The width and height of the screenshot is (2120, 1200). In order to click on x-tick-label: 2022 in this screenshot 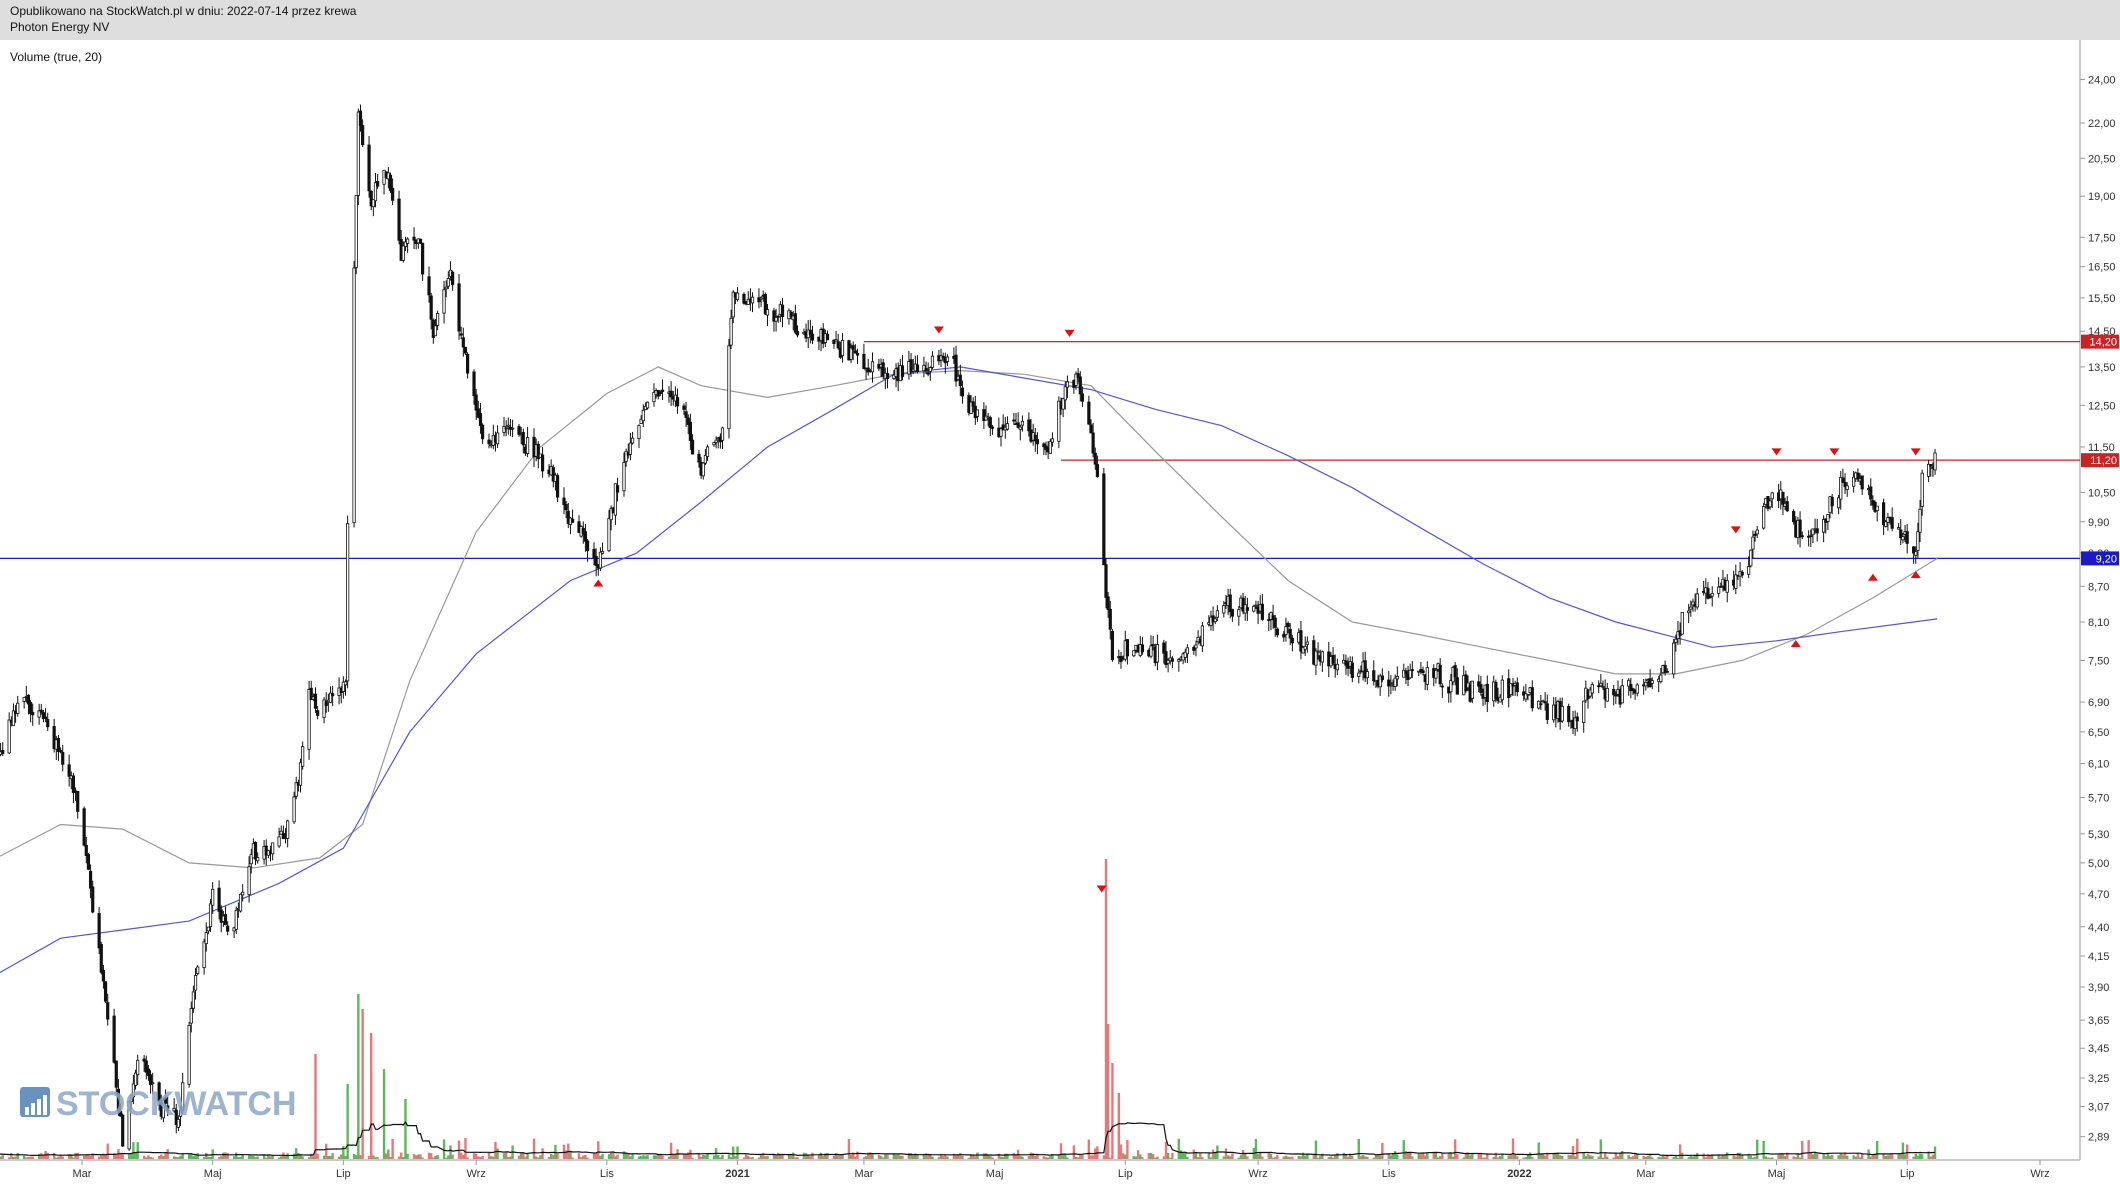, I will do `click(1519, 1174)`.